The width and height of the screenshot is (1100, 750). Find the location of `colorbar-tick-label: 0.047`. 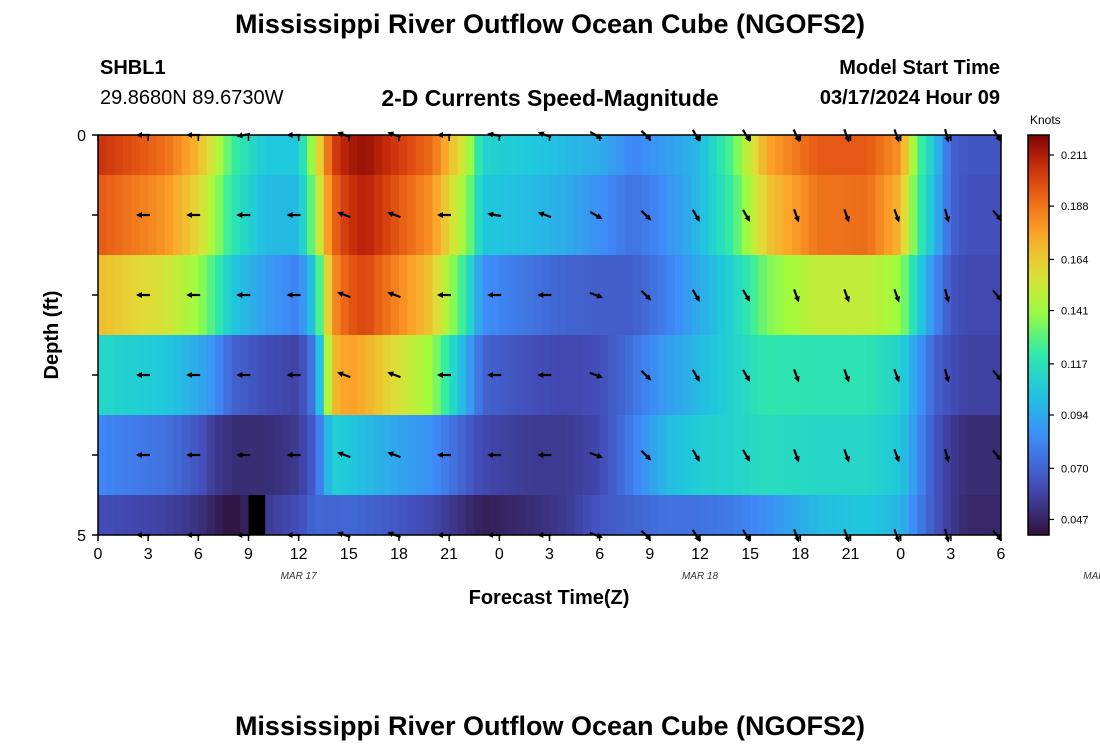

colorbar-tick-label: 0.047 is located at coordinates (1075, 520).